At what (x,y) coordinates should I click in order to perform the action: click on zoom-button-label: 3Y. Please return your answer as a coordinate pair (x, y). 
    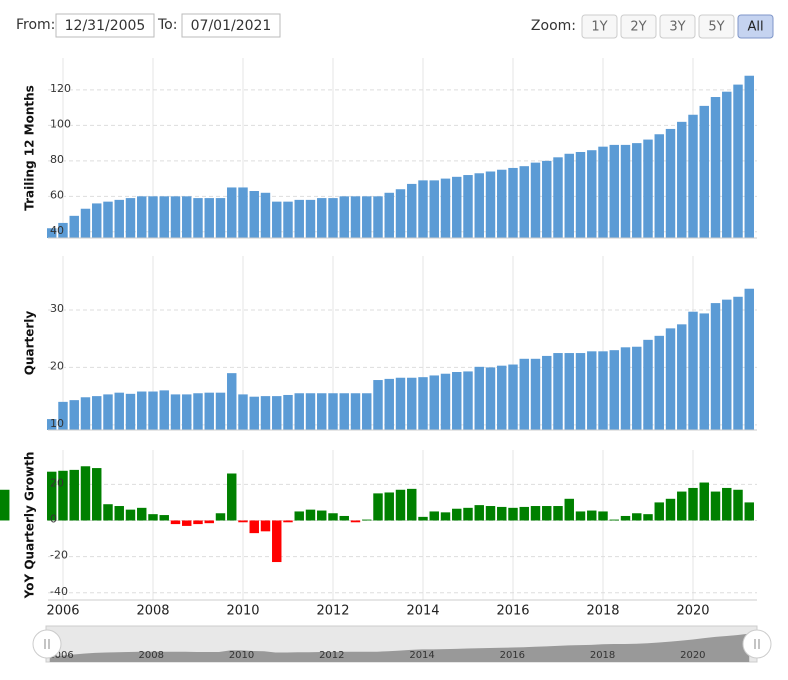
    Looking at the image, I should click on (677, 27).